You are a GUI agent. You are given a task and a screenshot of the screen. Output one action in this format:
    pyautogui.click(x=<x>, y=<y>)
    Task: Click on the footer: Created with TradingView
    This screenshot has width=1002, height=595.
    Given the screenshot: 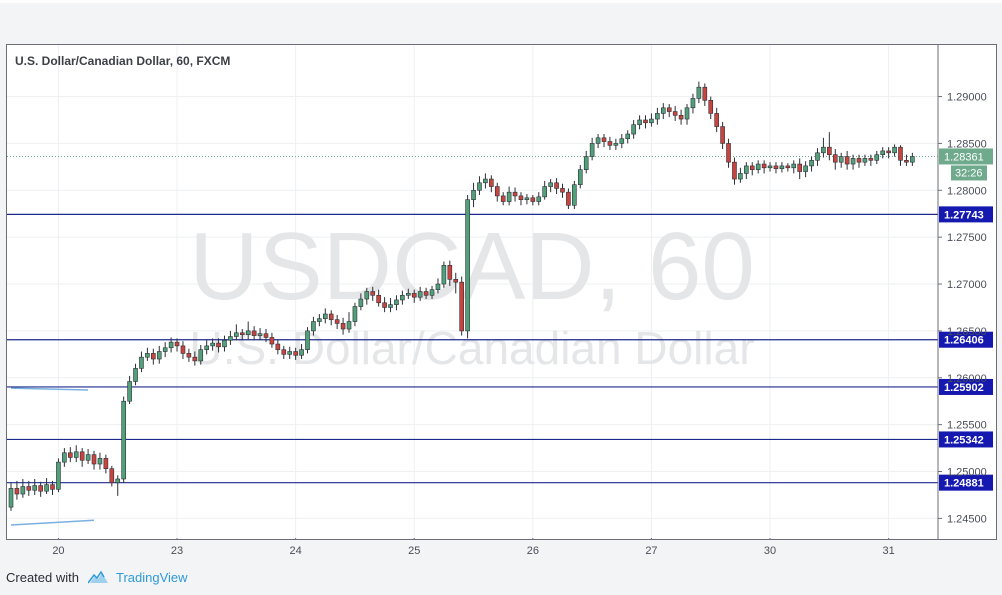 What is the action you would take?
    pyautogui.click(x=97, y=577)
    